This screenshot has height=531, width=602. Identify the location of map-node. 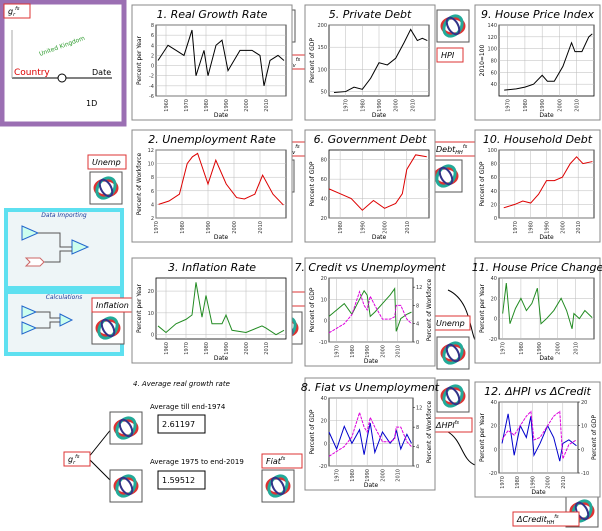
(62, 78).